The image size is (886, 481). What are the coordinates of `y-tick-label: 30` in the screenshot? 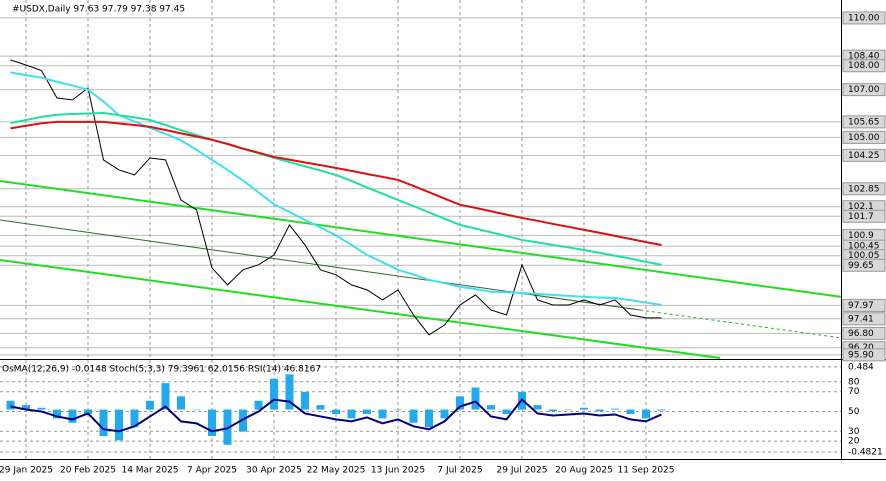 It's located at (854, 432).